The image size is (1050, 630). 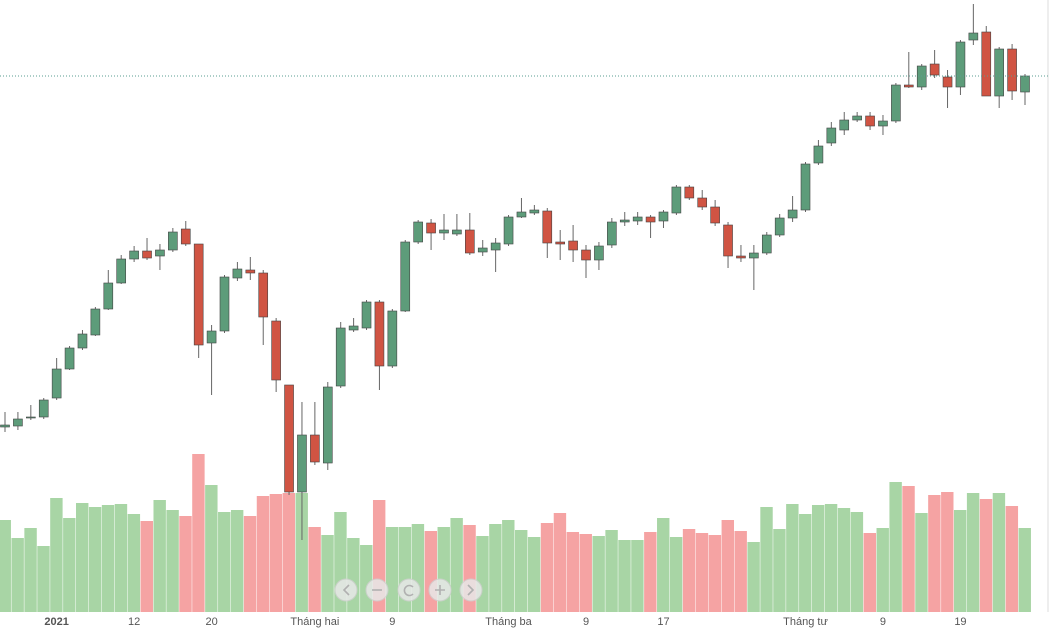 What do you see at coordinates (346, 590) in the screenshot?
I see `scroll-left-button` at bounding box center [346, 590].